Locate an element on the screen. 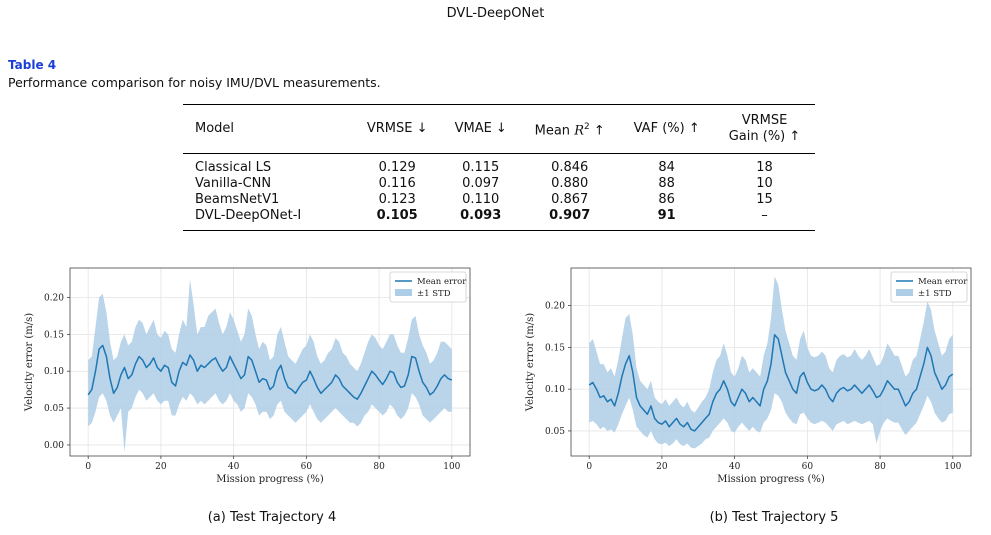 The width and height of the screenshot is (991, 535). cell-model: Vanilla-CNN is located at coordinates (233, 183).